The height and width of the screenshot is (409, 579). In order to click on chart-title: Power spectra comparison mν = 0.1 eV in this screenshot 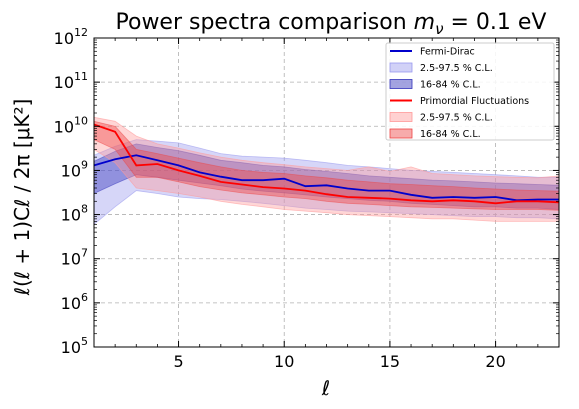, I will do `click(331, 24)`.